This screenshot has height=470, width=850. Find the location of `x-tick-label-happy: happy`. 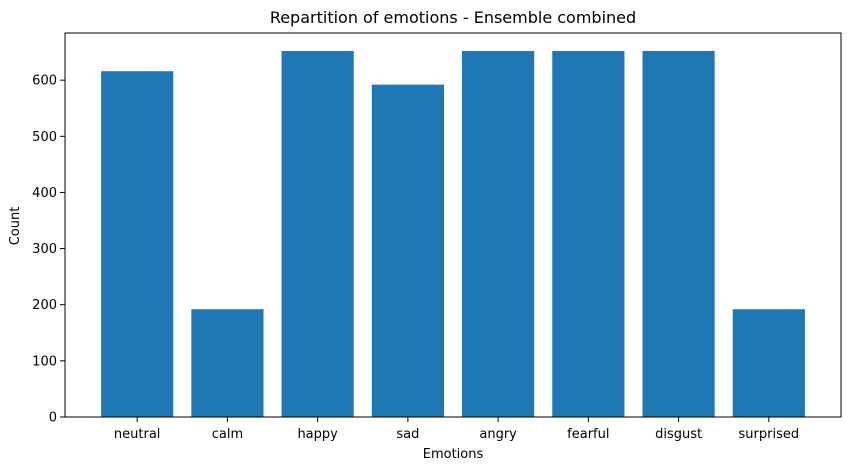

x-tick-label-happy: happy is located at coordinates (317, 434).